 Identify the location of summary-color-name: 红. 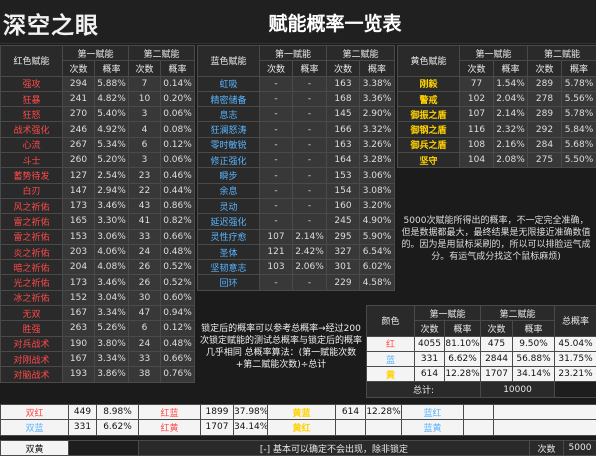
(391, 343).